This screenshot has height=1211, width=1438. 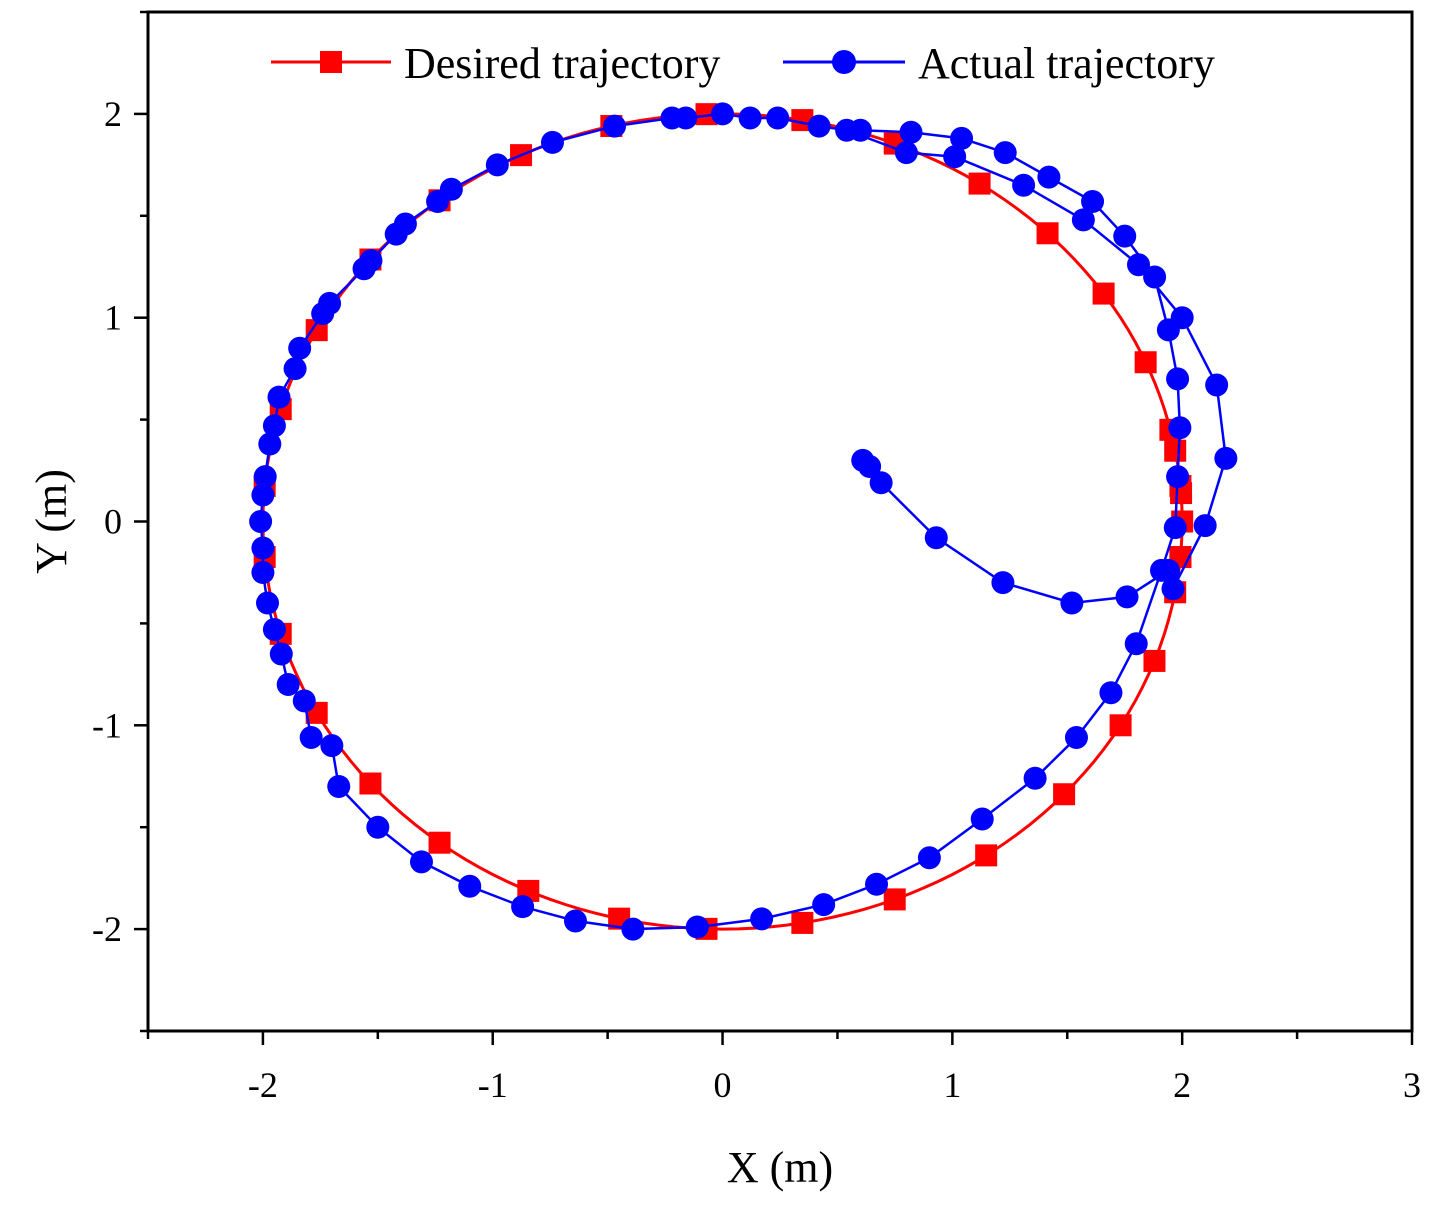 What do you see at coordinates (844, 62) in the screenshot?
I see `legend-actual-marker` at bounding box center [844, 62].